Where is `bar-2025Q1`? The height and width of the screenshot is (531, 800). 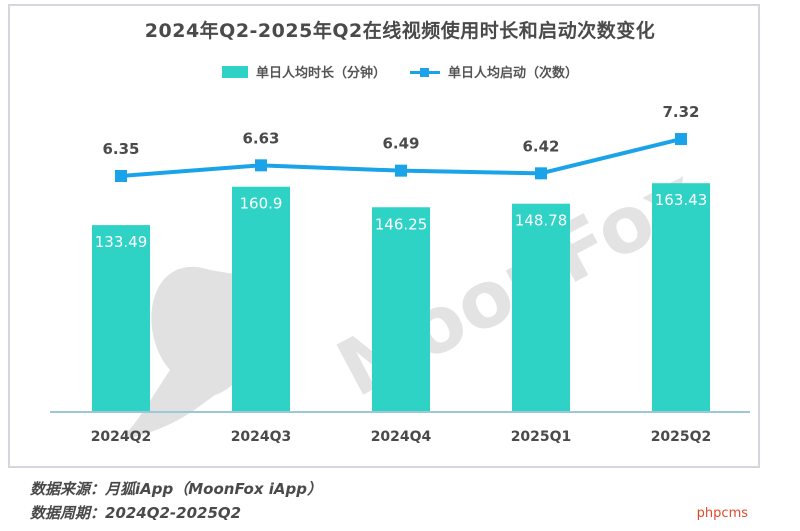 bar-2025Q1 is located at coordinates (541, 307).